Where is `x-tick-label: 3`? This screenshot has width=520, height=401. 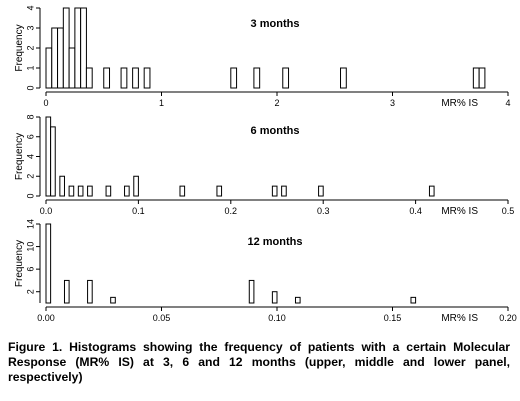 x-tick-label: 3 is located at coordinates (392, 103).